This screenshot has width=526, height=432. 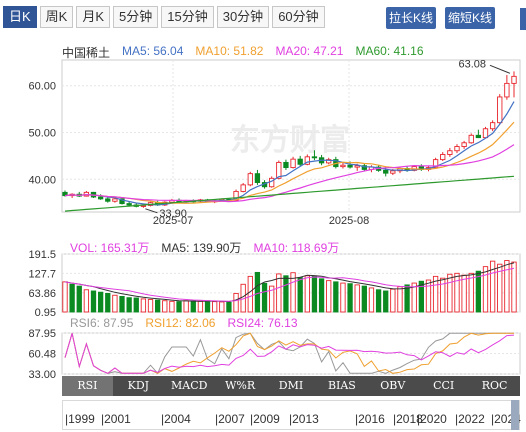 What do you see at coordinates (341, 385) in the screenshot?
I see `indicator-tab-bias: BIAS` at bounding box center [341, 385].